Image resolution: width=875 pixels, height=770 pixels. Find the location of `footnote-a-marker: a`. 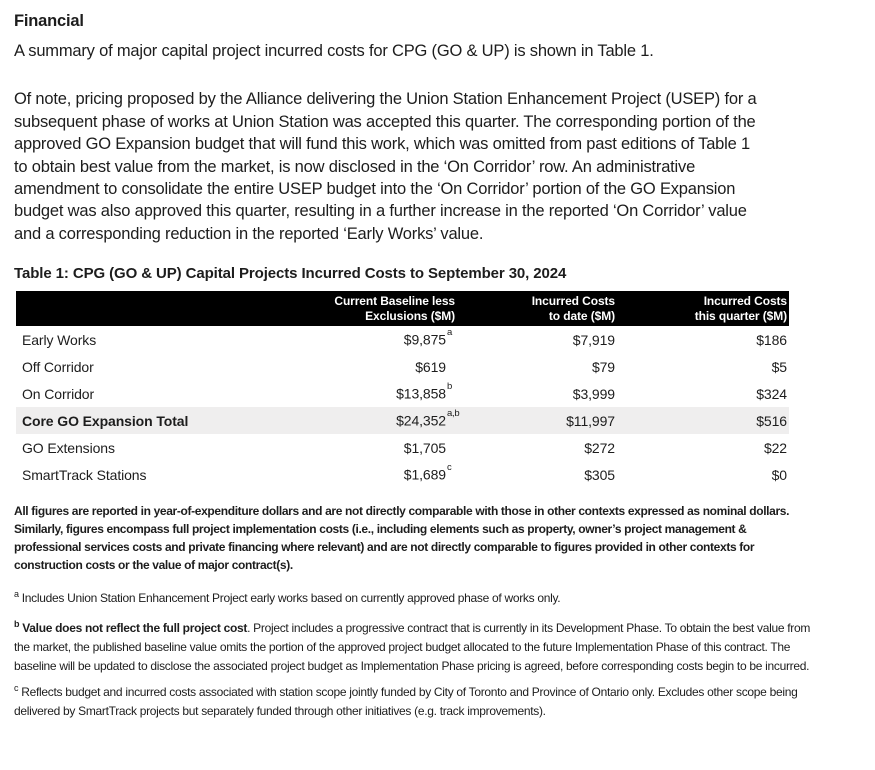

footnote-a-marker: a is located at coordinates (16, 594).